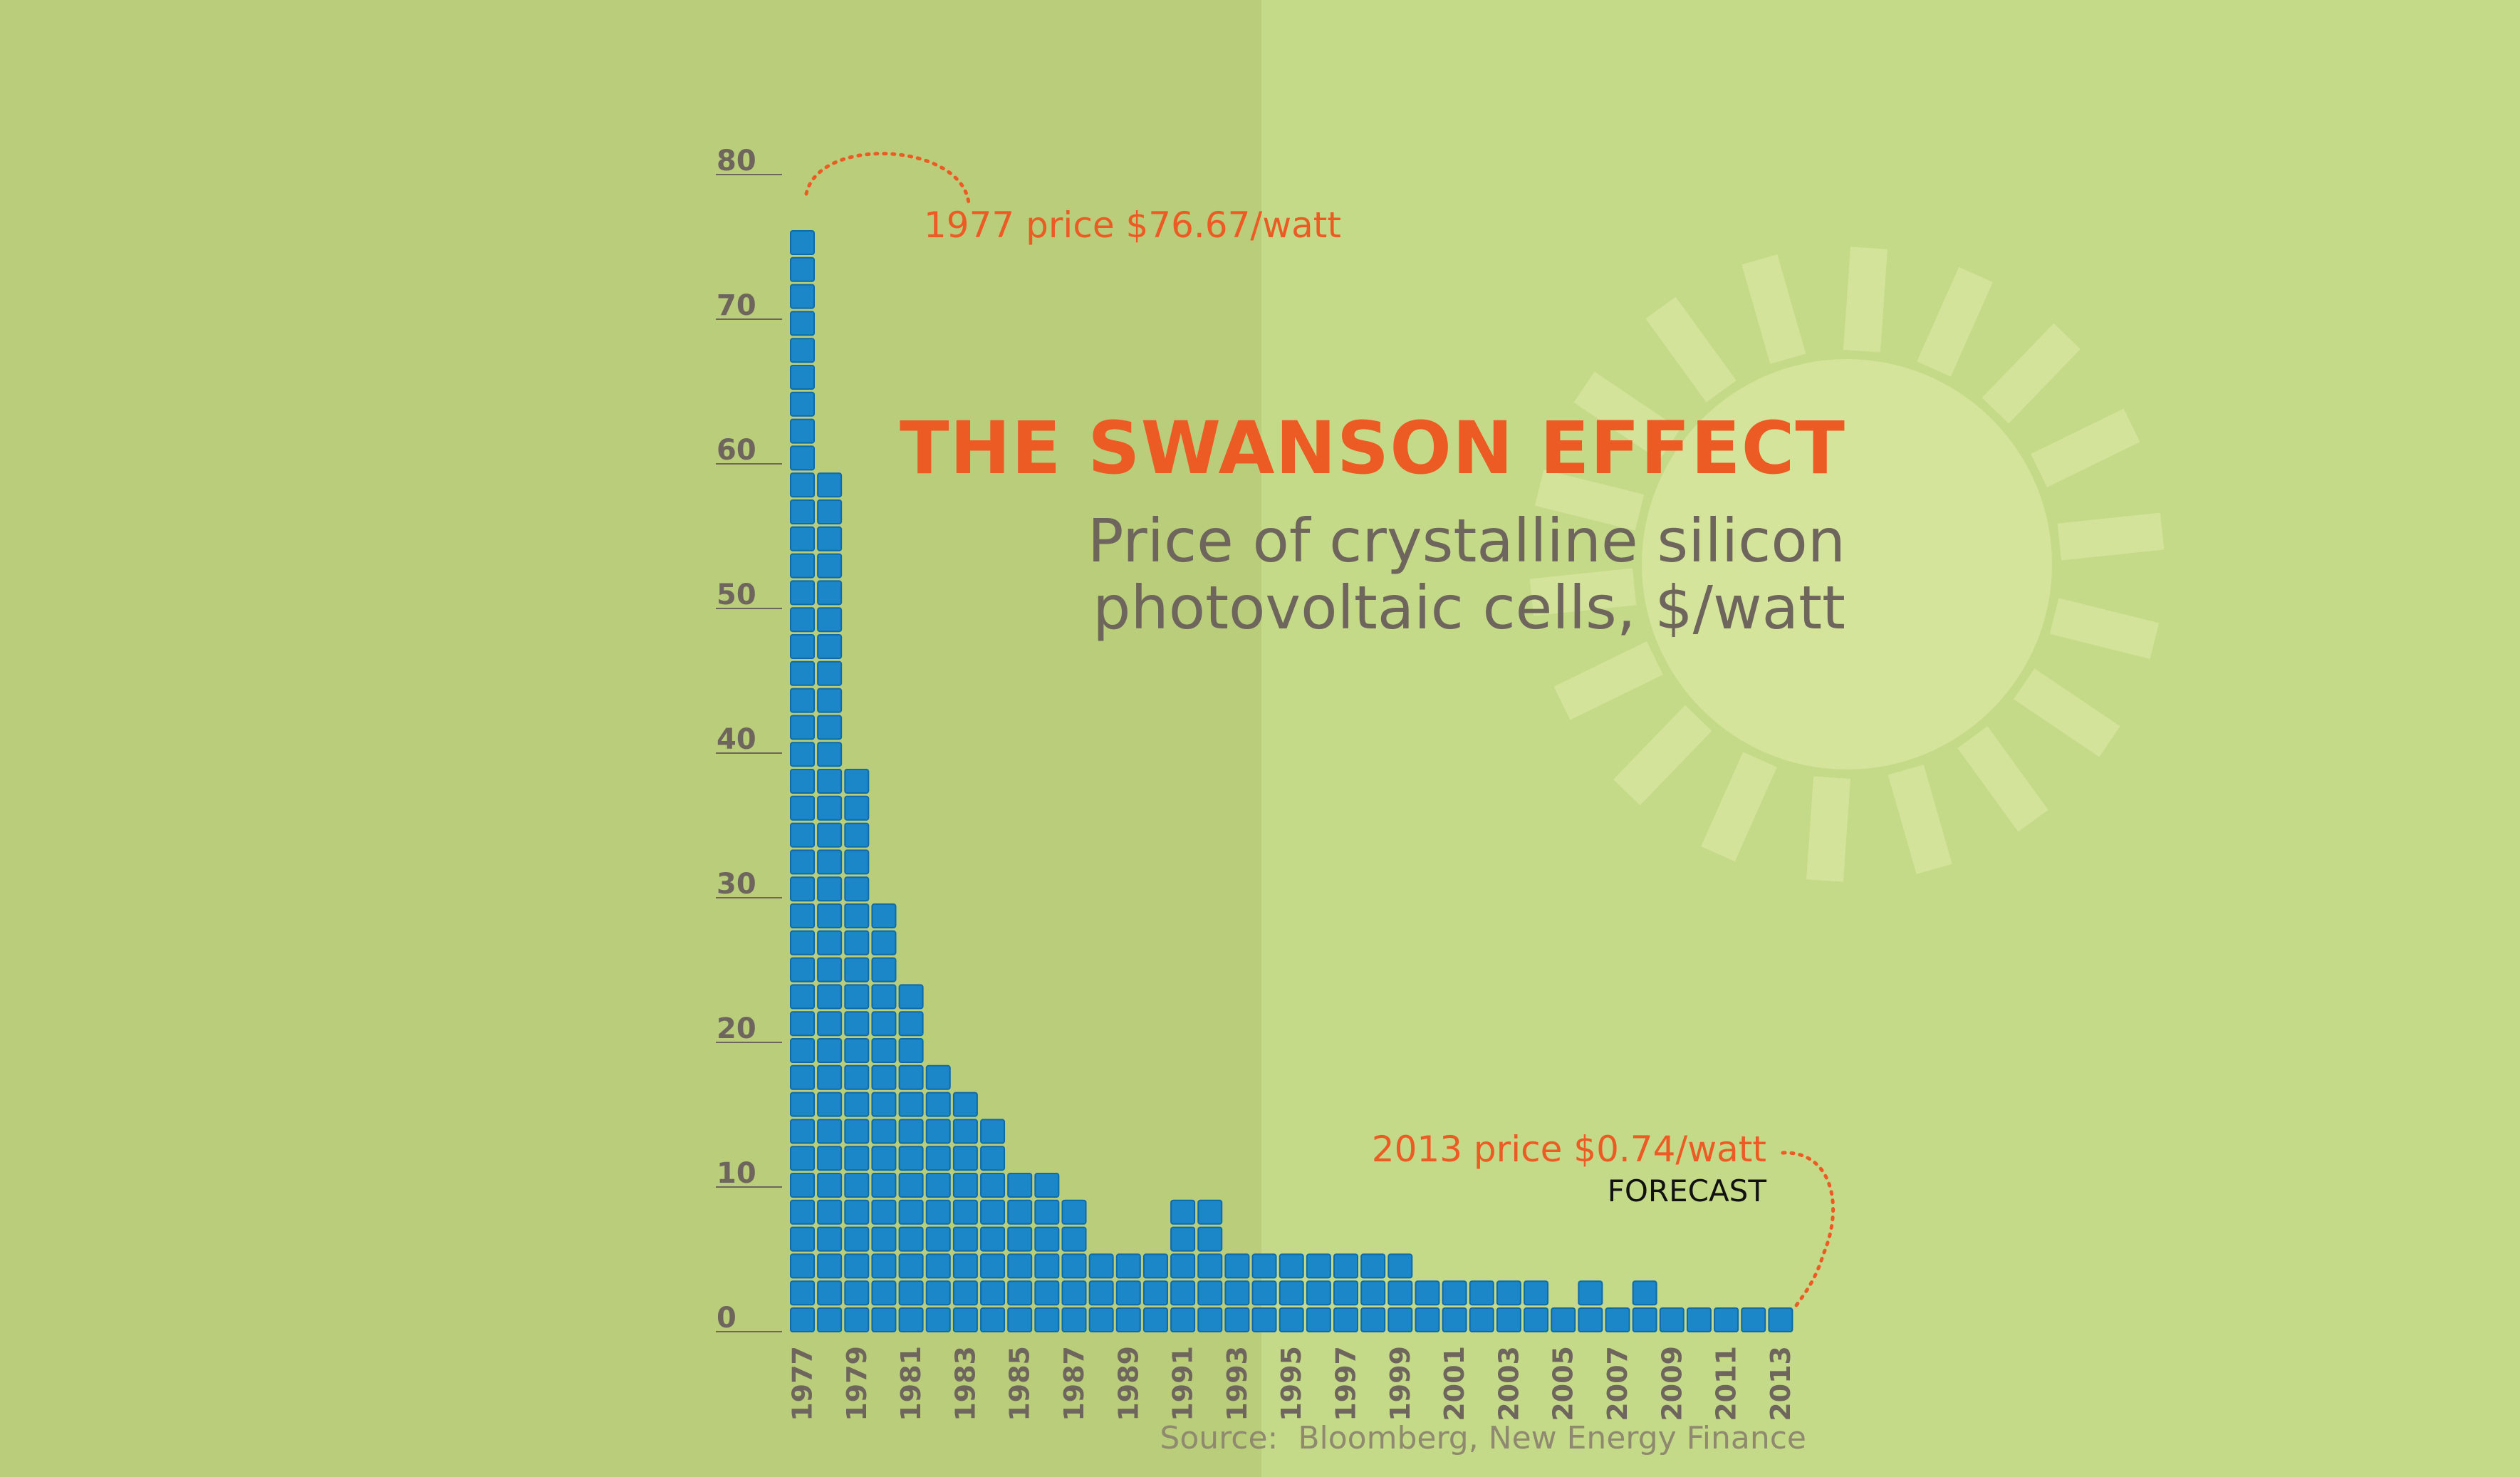 The height and width of the screenshot is (1477, 2520). What do you see at coordinates (1345, 1292) in the screenshot?
I see `bar-1997` at bounding box center [1345, 1292].